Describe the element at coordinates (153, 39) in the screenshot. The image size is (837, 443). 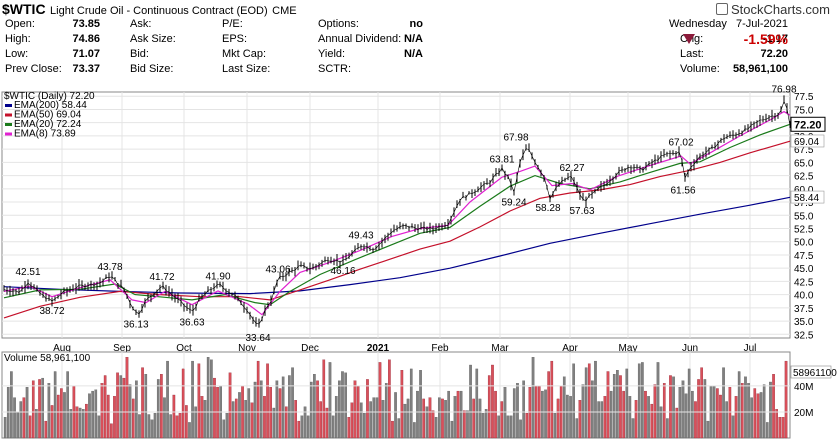
I see `stat-label: Ask Size:` at that location.